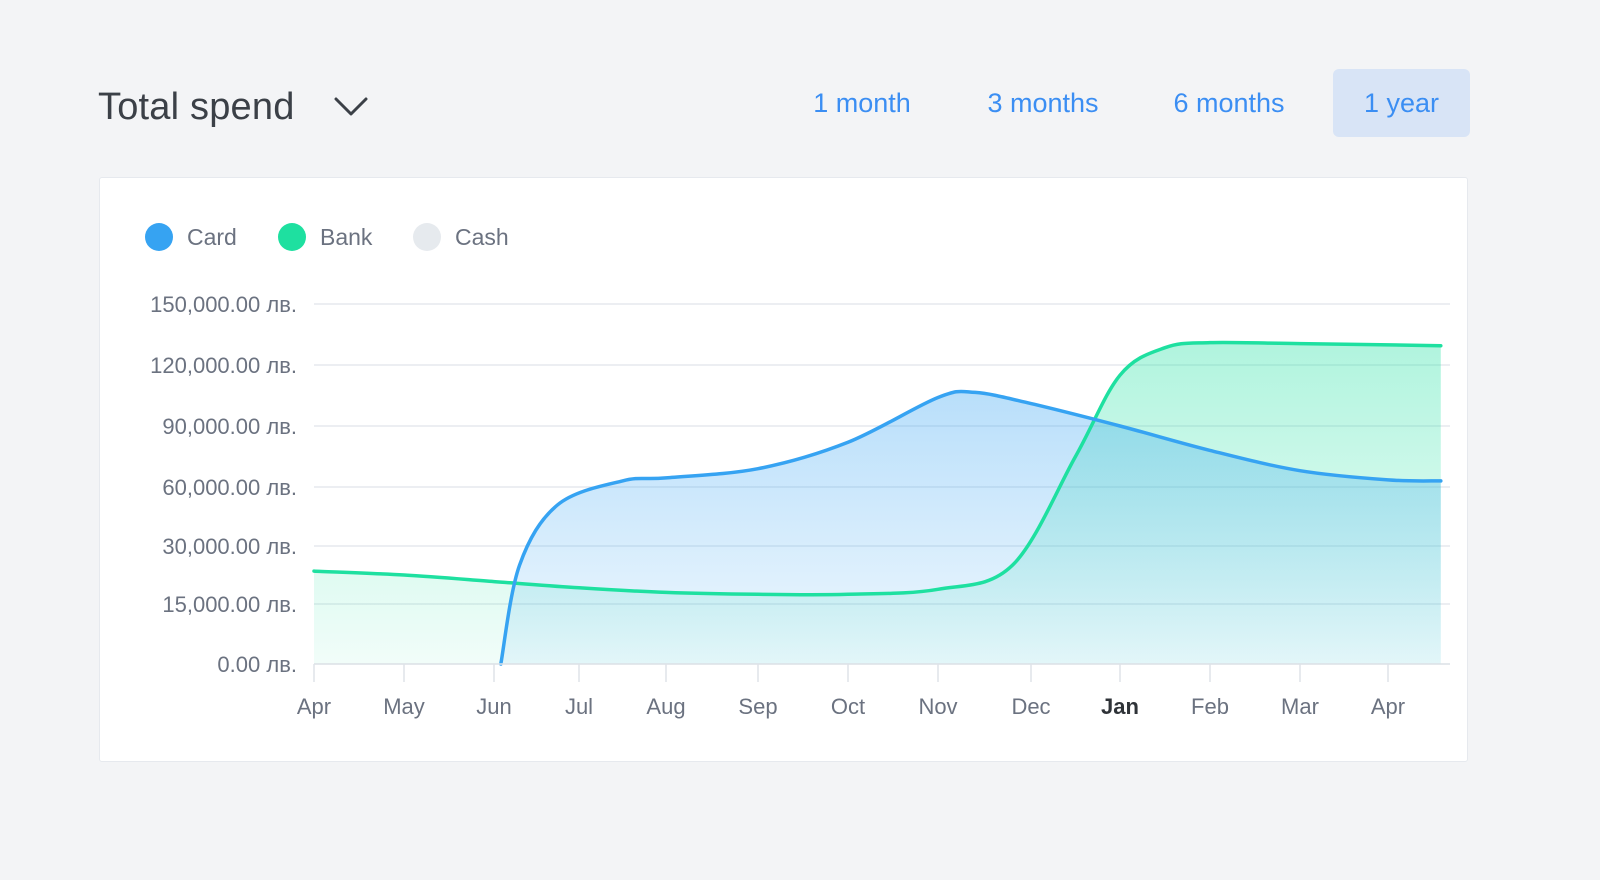  I want to click on x-tick-label: Jun, so click(493, 706).